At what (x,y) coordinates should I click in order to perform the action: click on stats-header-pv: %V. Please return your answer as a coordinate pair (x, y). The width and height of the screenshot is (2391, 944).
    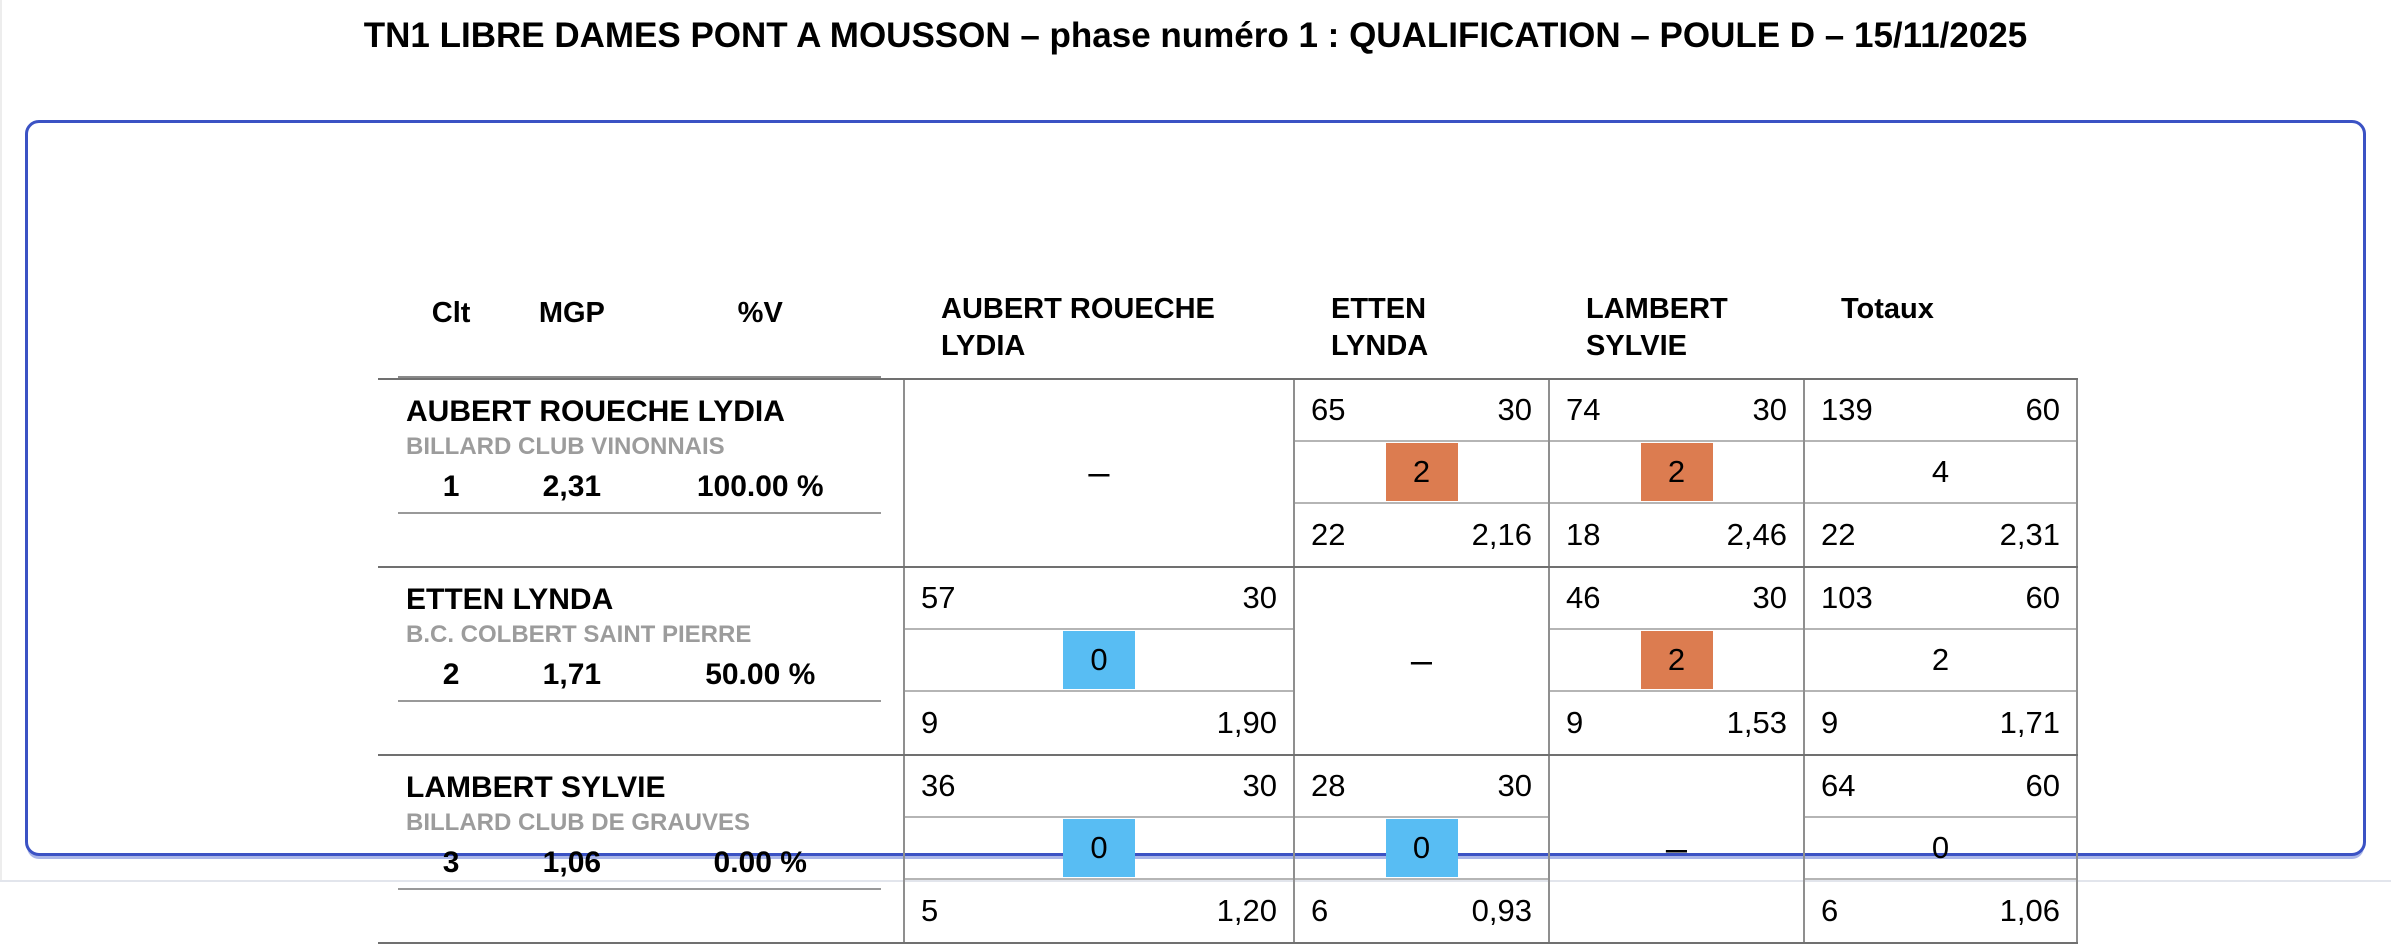
    Looking at the image, I should click on (760, 313).